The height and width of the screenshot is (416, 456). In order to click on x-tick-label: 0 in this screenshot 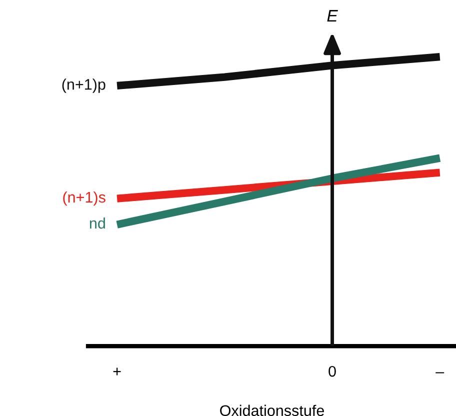, I will do `click(332, 371)`.